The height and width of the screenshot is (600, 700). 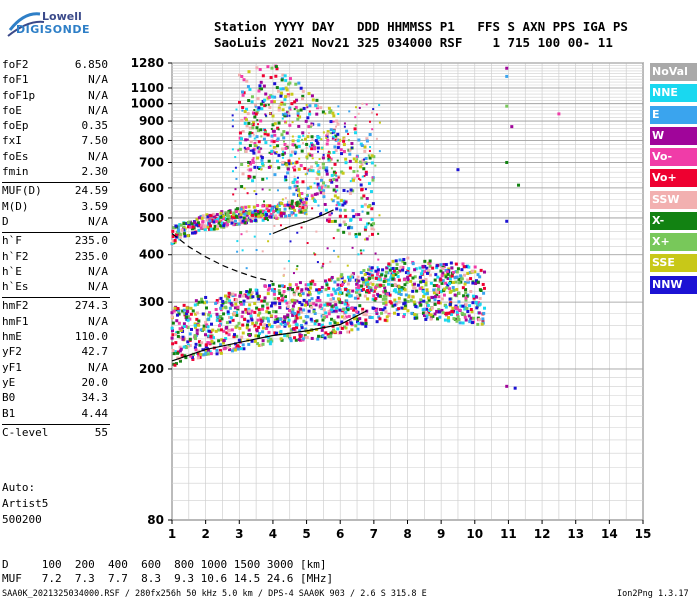 What do you see at coordinates (239, 534) in the screenshot?
I see `x-tick-label: 3` at bounding box center [239, 534].